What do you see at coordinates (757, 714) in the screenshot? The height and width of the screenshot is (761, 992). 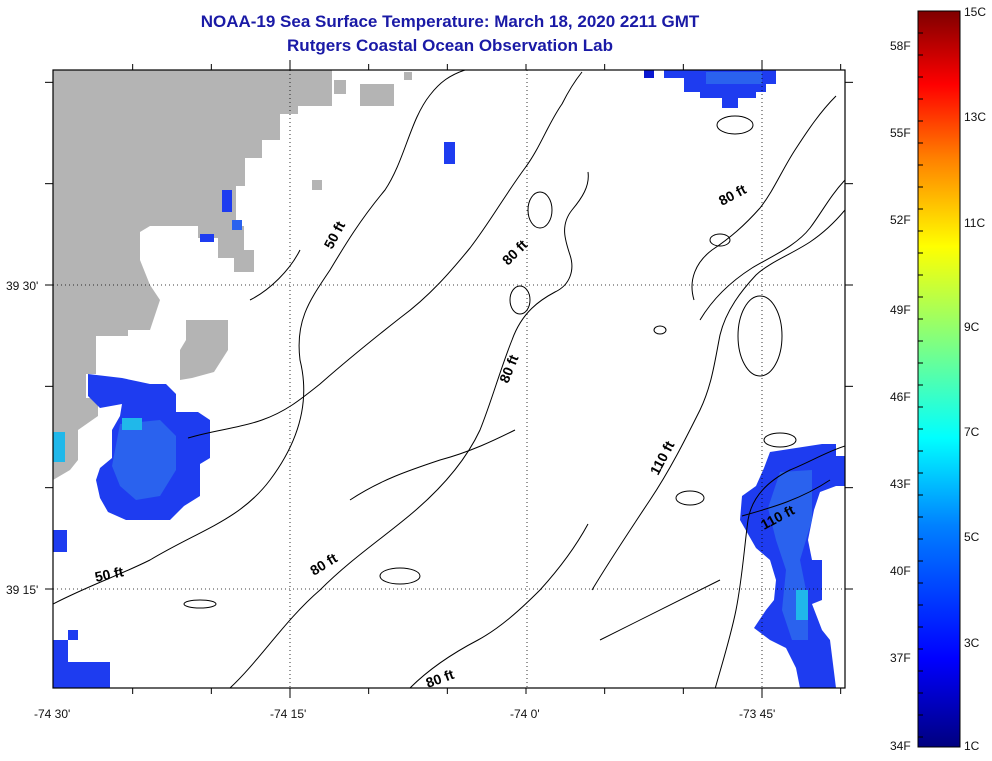 I see `lon-label: -73 45'` at bounding box center [757, 714].